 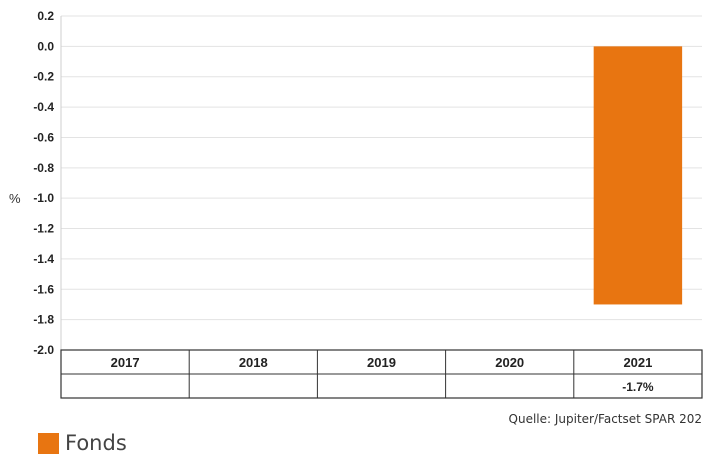 I want to click on x-tick-label: 2017, so click(x=125, y=362).